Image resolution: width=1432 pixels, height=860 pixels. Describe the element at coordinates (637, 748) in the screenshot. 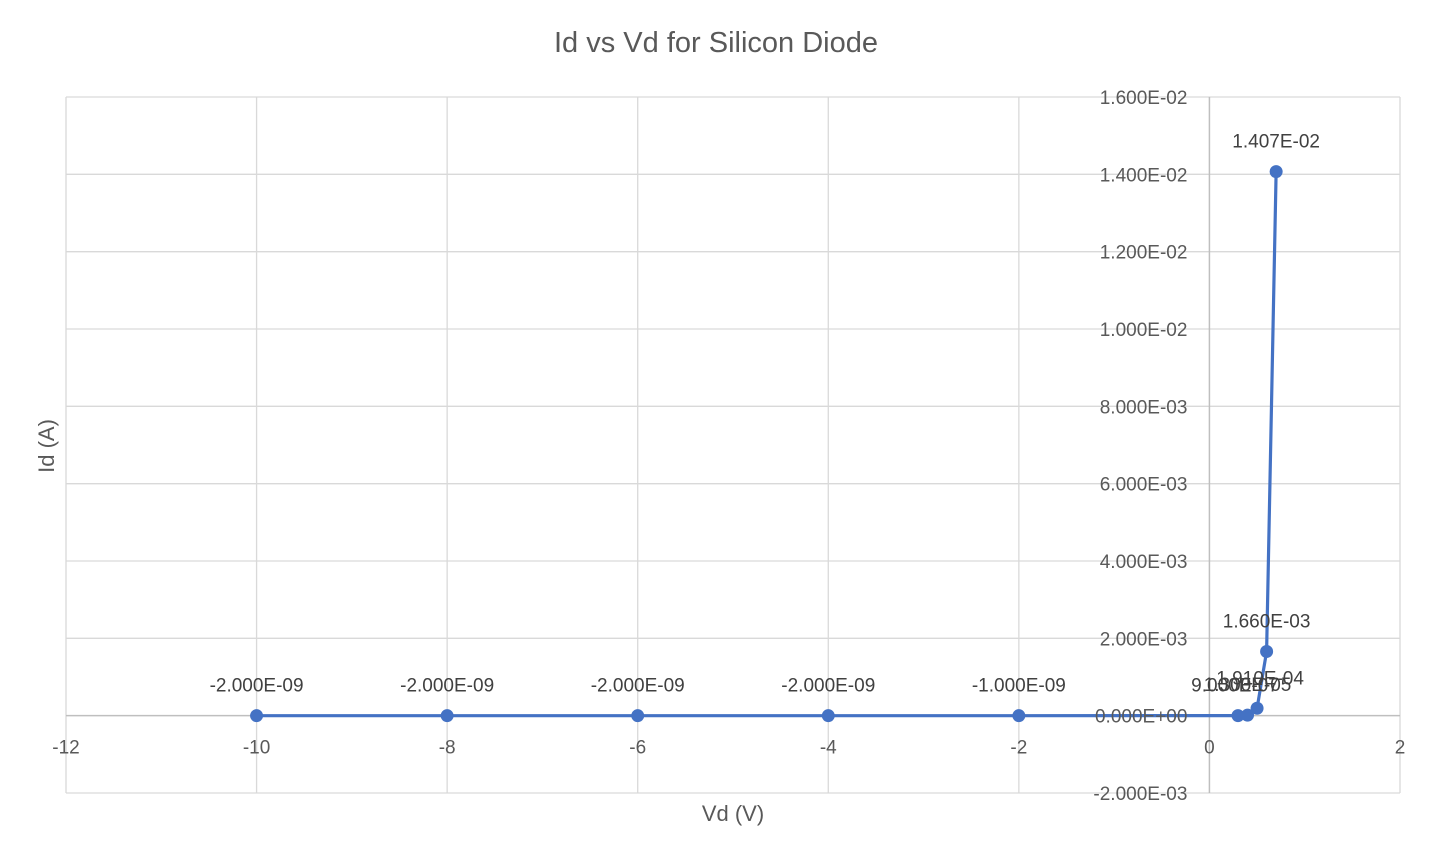

I see `x-tick-label: -6` at that location.